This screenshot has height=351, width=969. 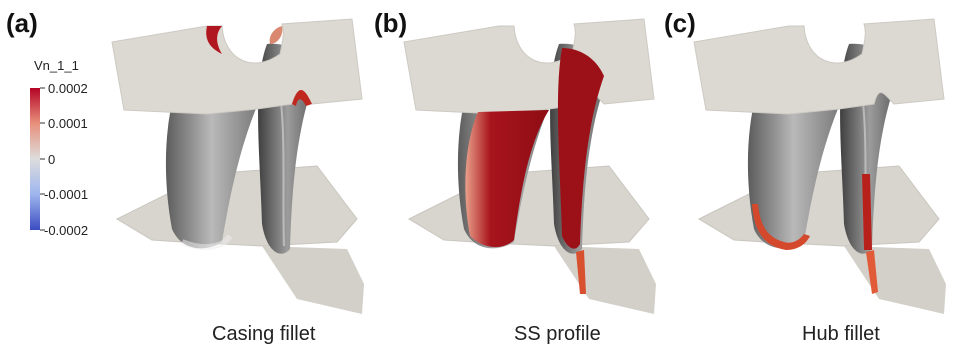 What do you see at coordinates (391, 23) in the screenshot?
I see `panel-label-b: (b)` at bounding box center [391, 23].